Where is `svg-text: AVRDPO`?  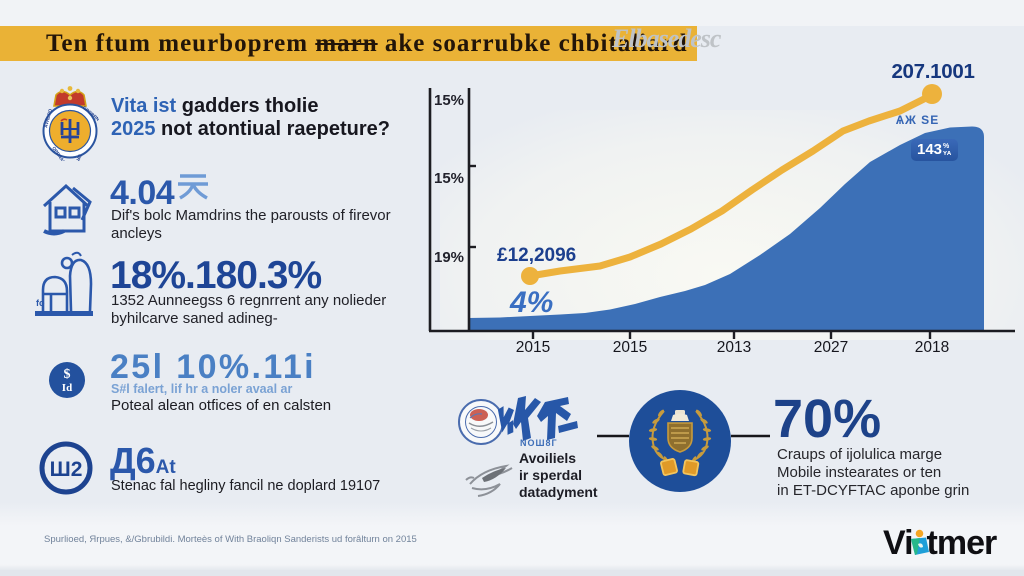
svg-text: AVRDPO is located at coordinates (48, 118).